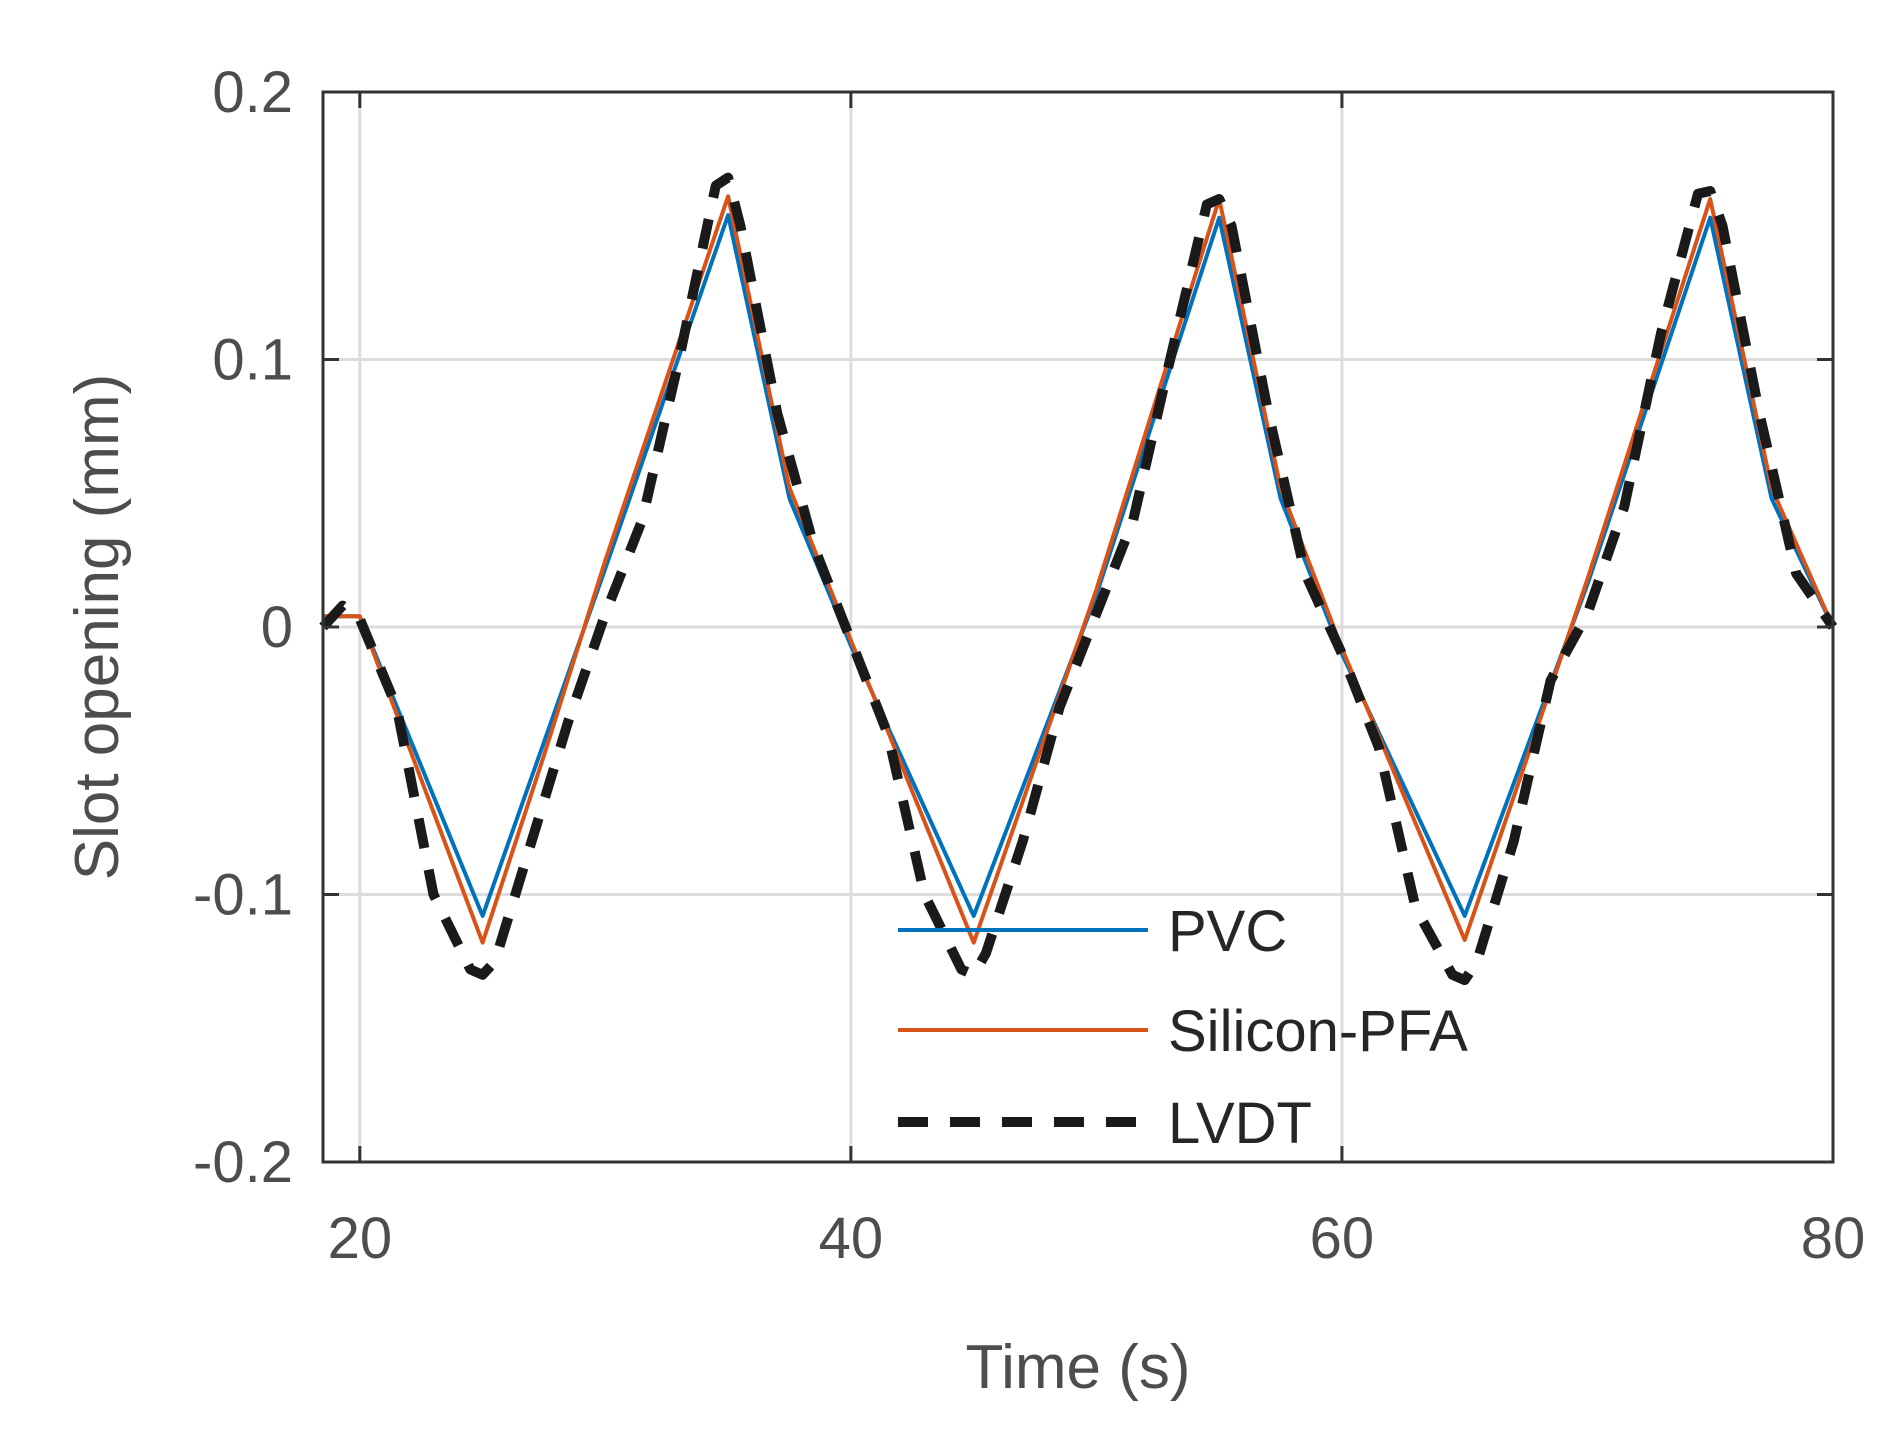 This screenshot has width=1901, height=1446. I want to click on y-tick-label: 0.2, so click(252, 92).